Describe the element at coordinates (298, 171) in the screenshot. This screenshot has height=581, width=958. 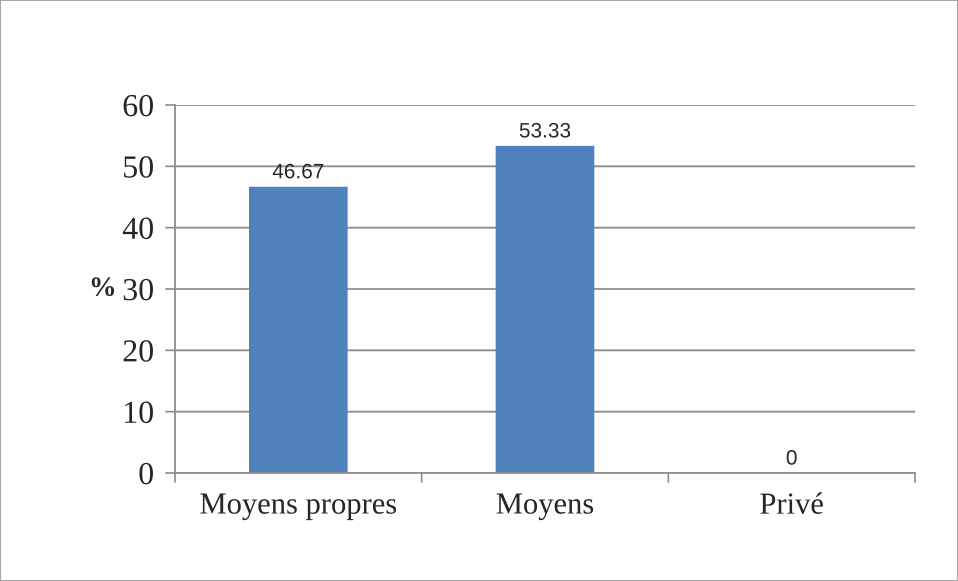
I see `data-label: 46.67` at that location.